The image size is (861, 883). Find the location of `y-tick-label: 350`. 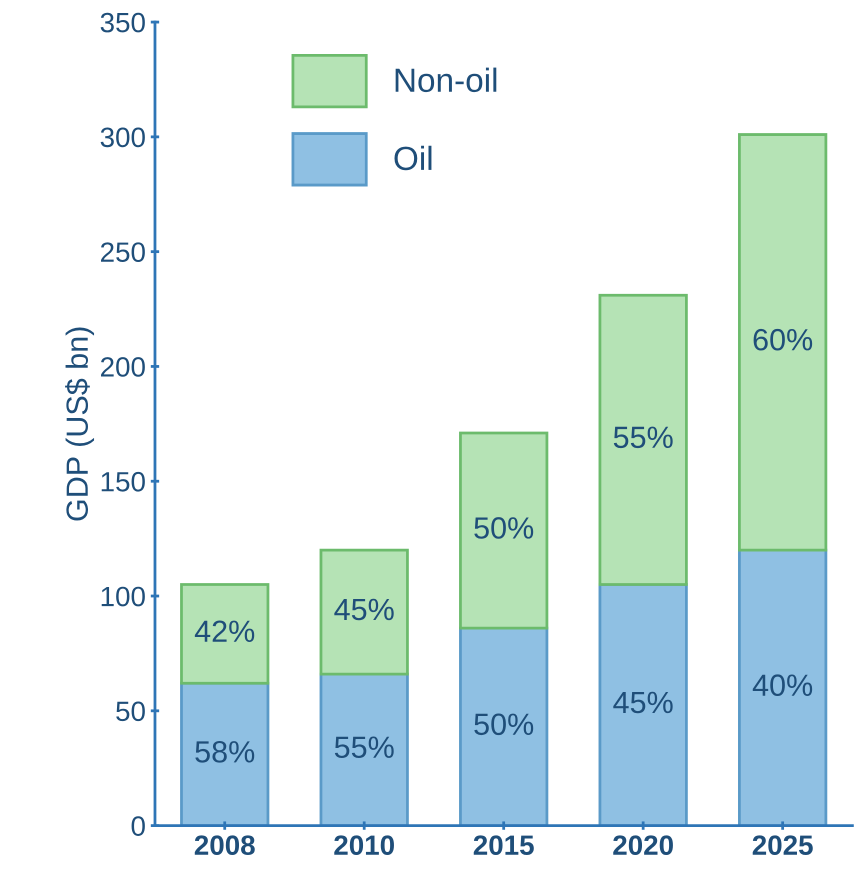

y-tick-label: 350 is located at coordinates (122, 22).